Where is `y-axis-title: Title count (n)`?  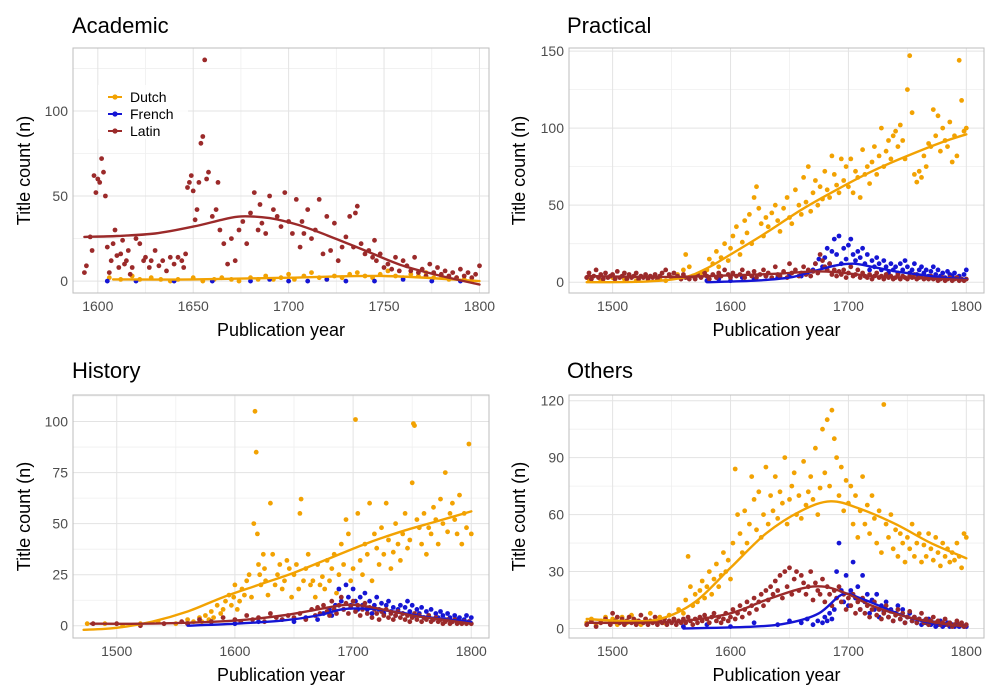
y-axis-title: Title count (n) is located at coordinates (519, 516).